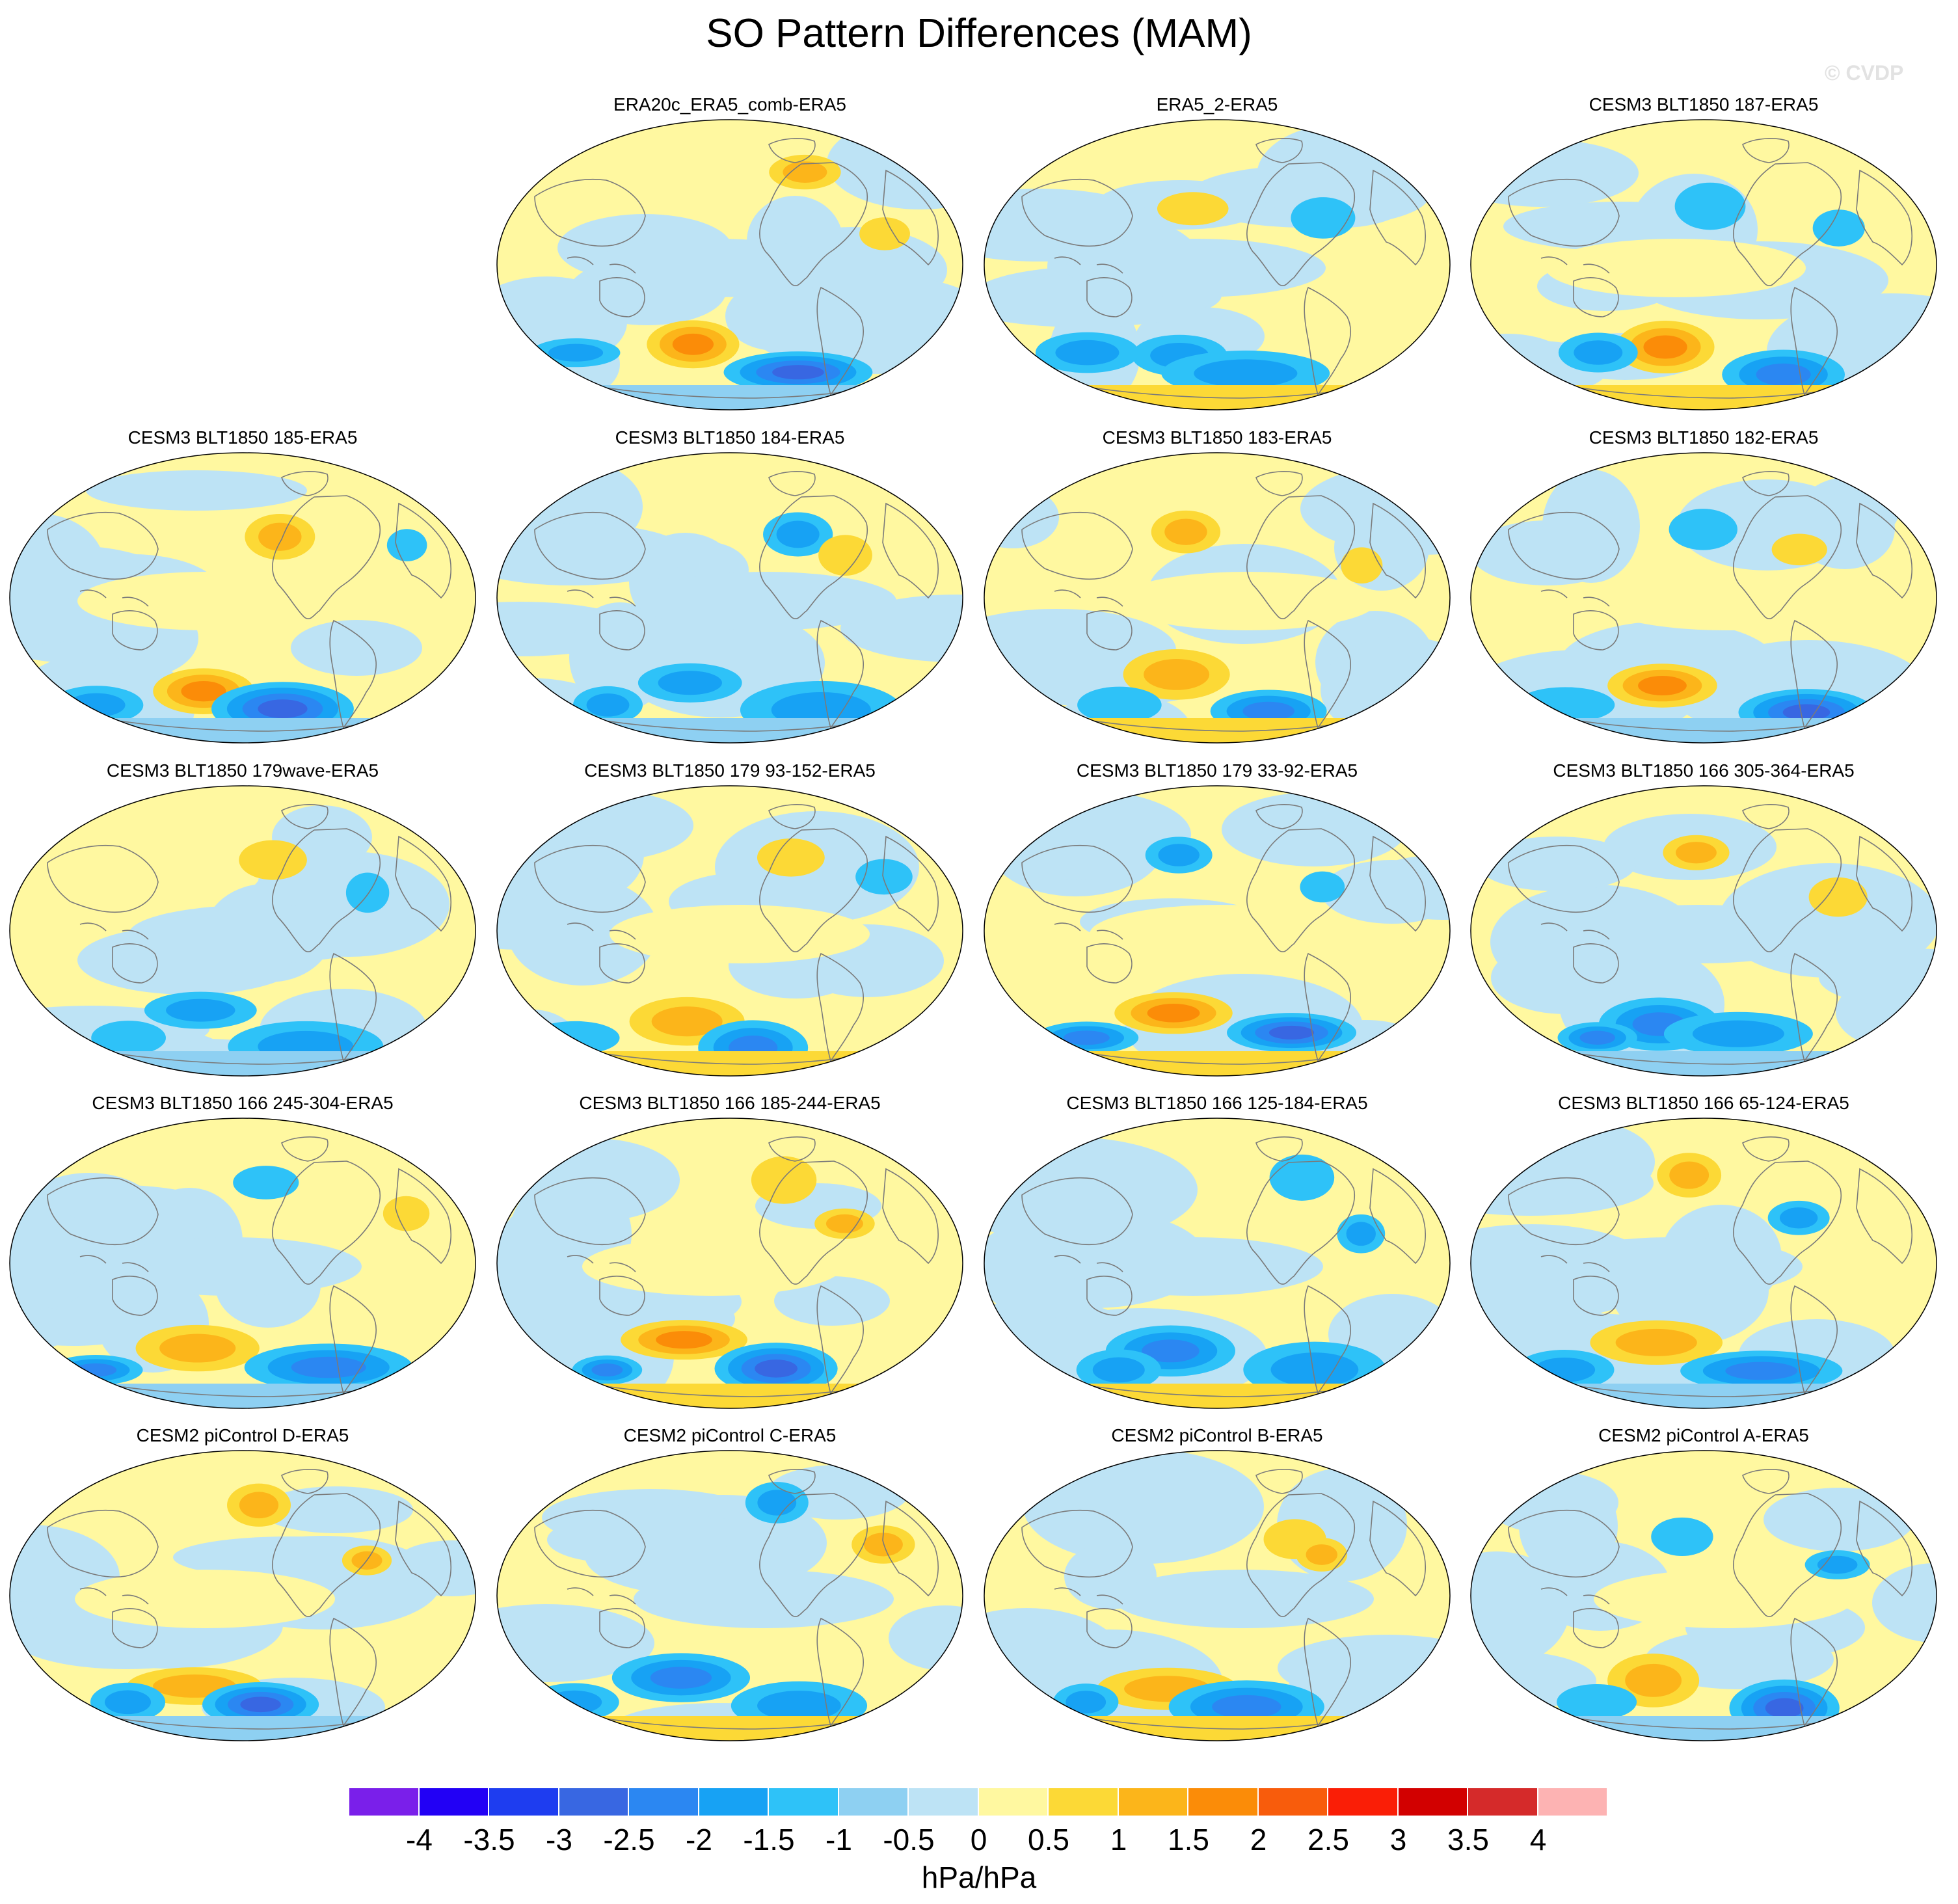 The height and width of the screenshot is (1904, 1958). I want to click on map-panel: CESM3 BLT1850 184-ERA5, so click(729, 592).